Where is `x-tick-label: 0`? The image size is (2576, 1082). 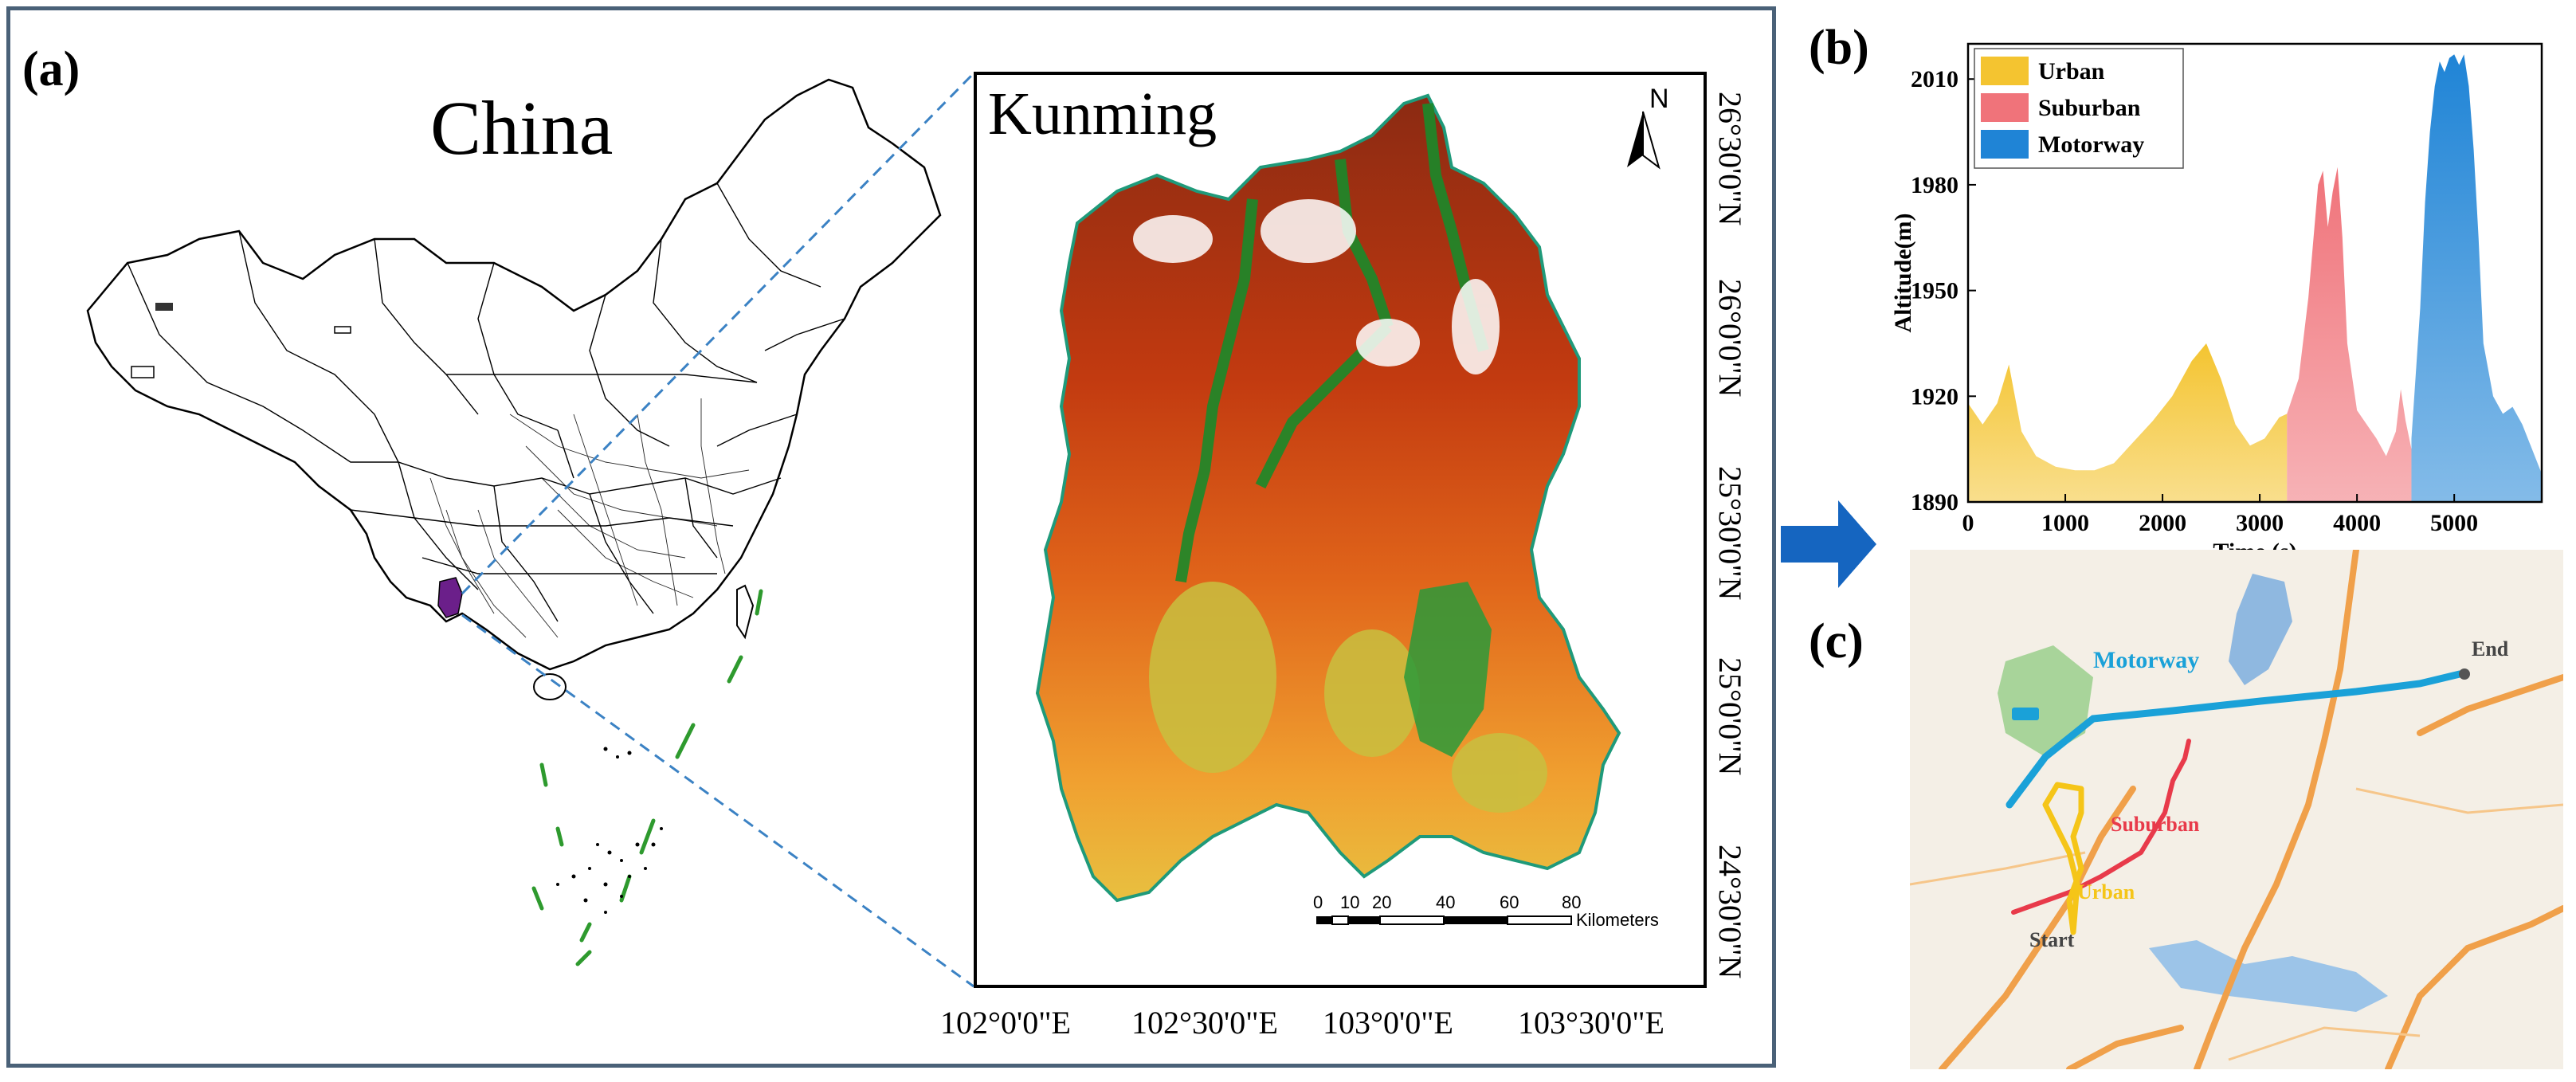 x-tick-label: 0 is located at coordinates (1968, 523).